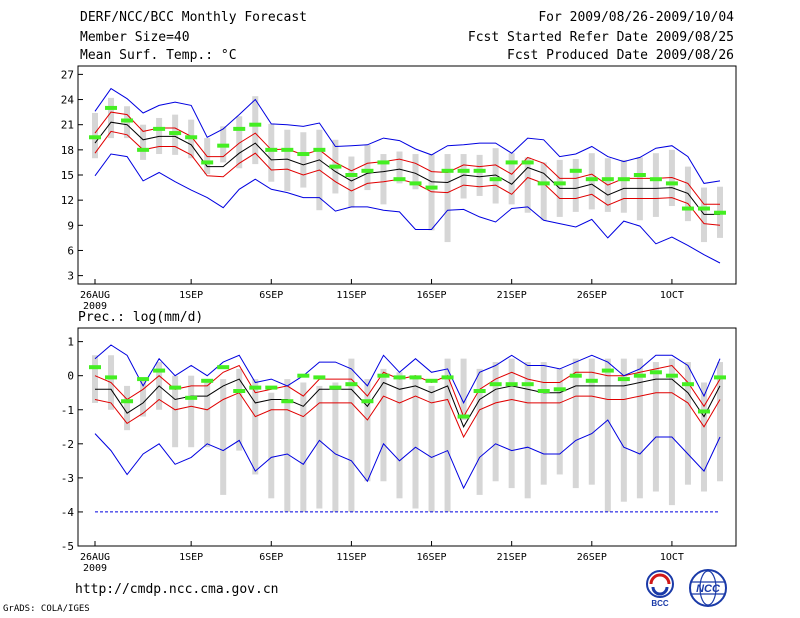 The height and width of the screenshot is (618, 800). I want to click on precipitation-ytick-label--2: -2, so click(67, 444).